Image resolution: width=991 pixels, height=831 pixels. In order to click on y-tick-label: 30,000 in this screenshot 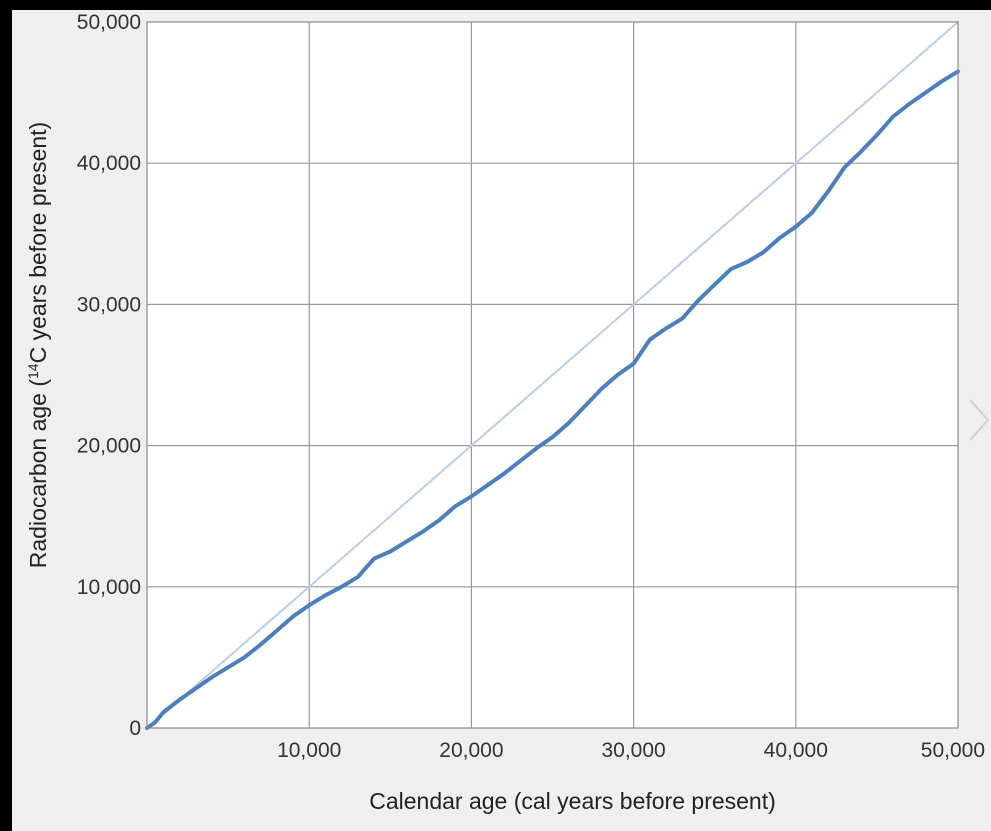, I will do `click(109, 304)`.